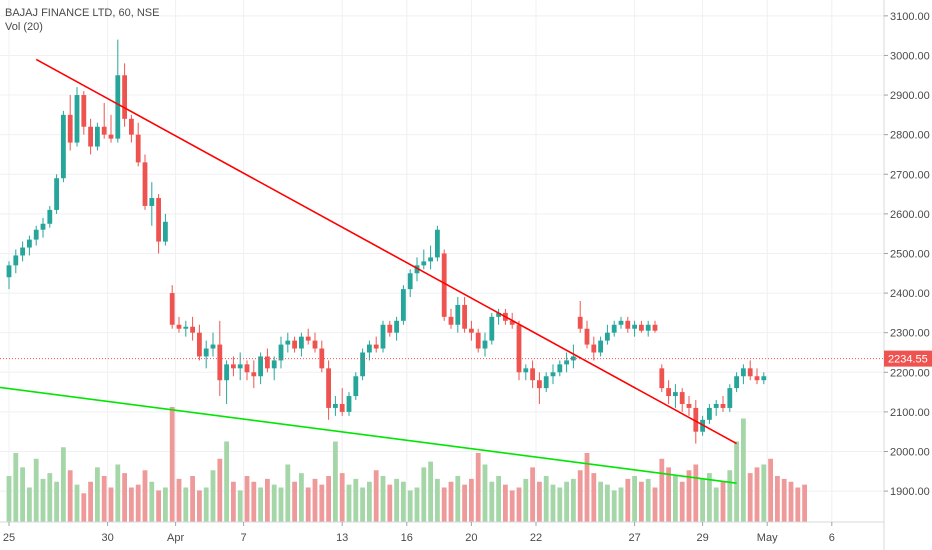  I want to click on trendline-support, so click(368, 435).